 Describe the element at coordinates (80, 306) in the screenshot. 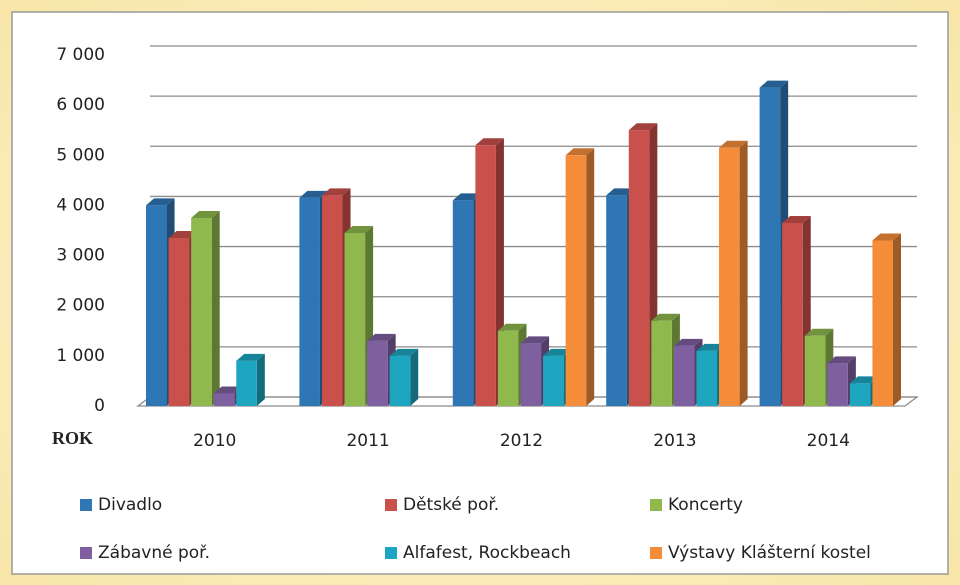

I see `y-tick-label: 2 000` at that location.